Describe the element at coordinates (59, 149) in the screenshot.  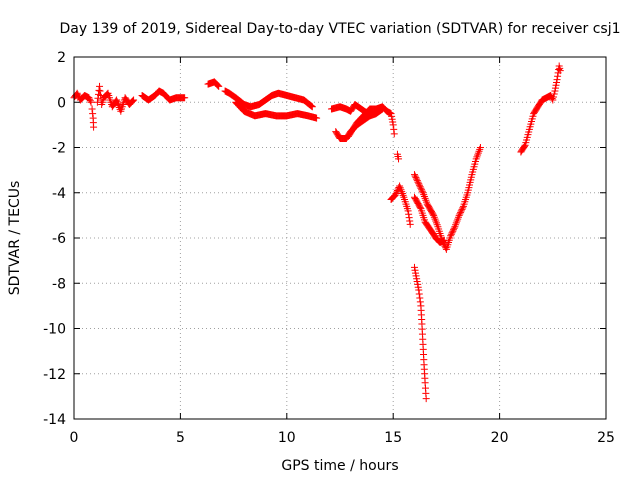
I see `y-tick-label: -2` at that location.